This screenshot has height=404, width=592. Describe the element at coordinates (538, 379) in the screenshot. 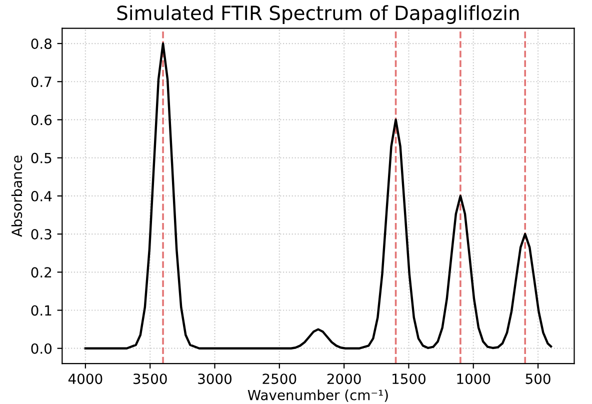

I see `x-tick-label: 500` at that location.